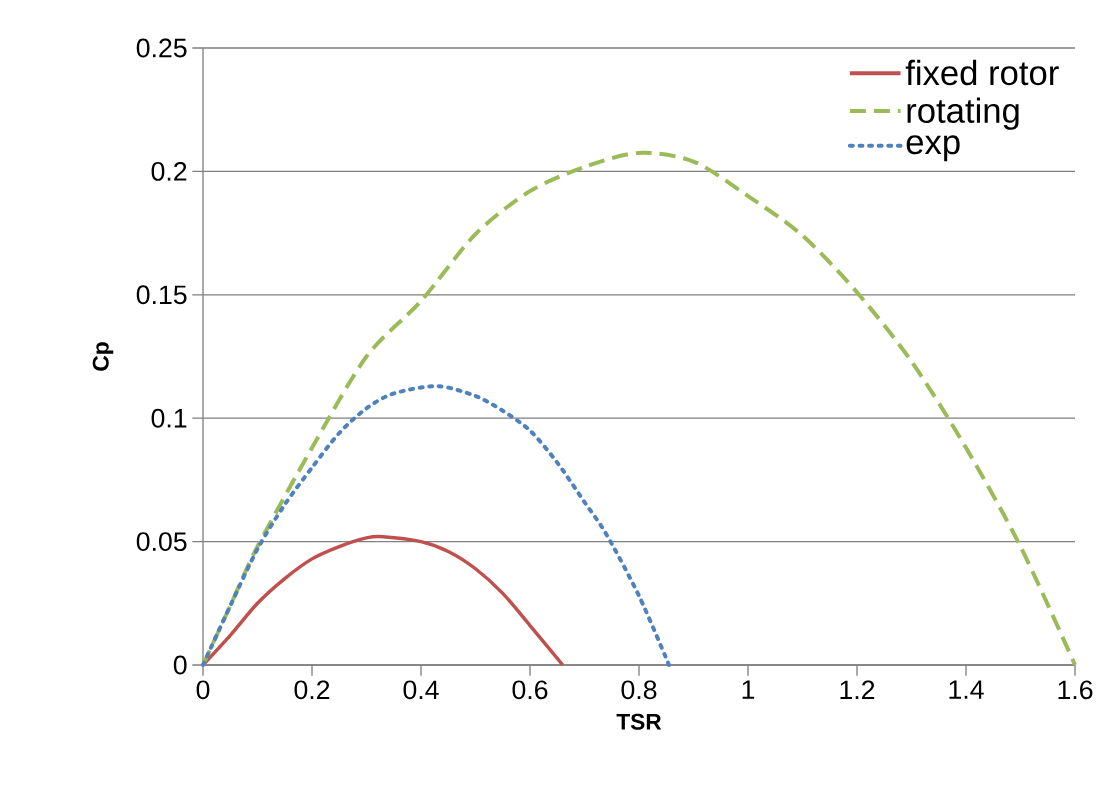 The height and width of the screenshot is (807, 1113). Describe the element at coordinates (161, 542) in the screenshot. I see `y-tick-label: 0.05` at that location.